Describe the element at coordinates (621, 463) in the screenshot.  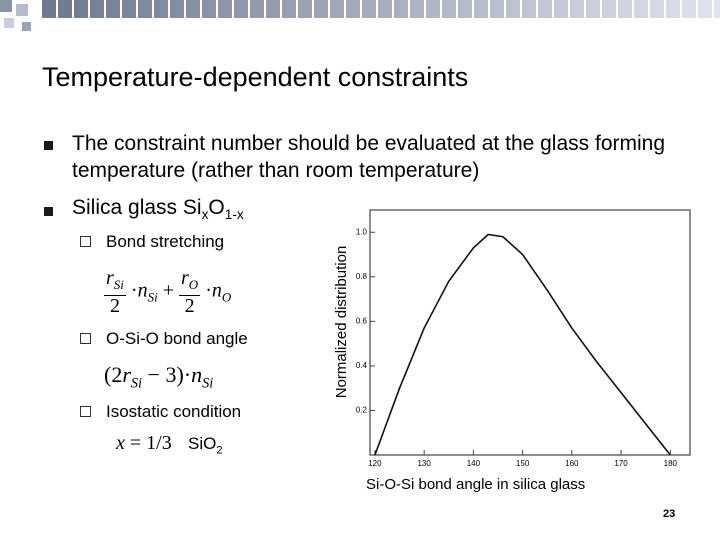
I see `x-tick-label: 170` at that location.